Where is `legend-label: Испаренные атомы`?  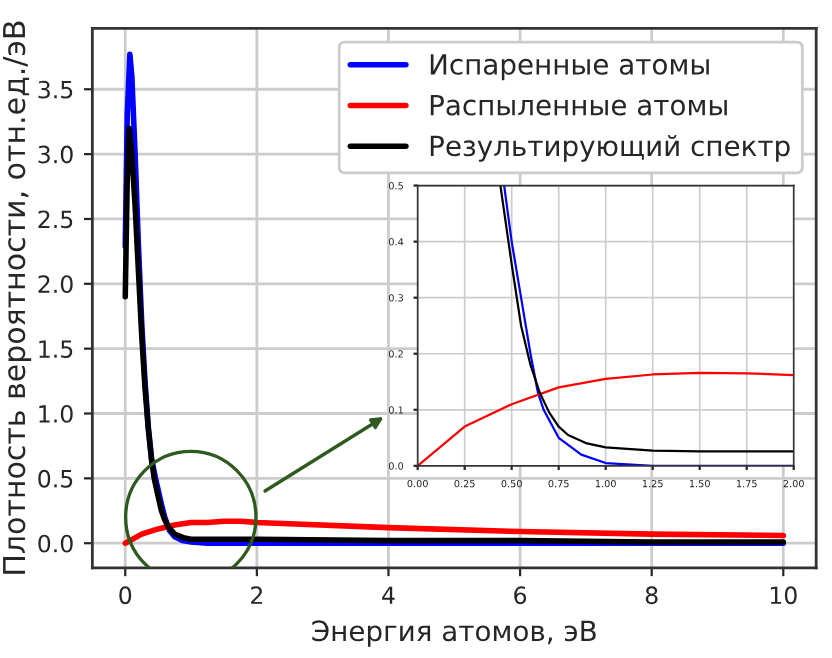
legend-label: Испаренные атомы is located at coordinates (569, 67).